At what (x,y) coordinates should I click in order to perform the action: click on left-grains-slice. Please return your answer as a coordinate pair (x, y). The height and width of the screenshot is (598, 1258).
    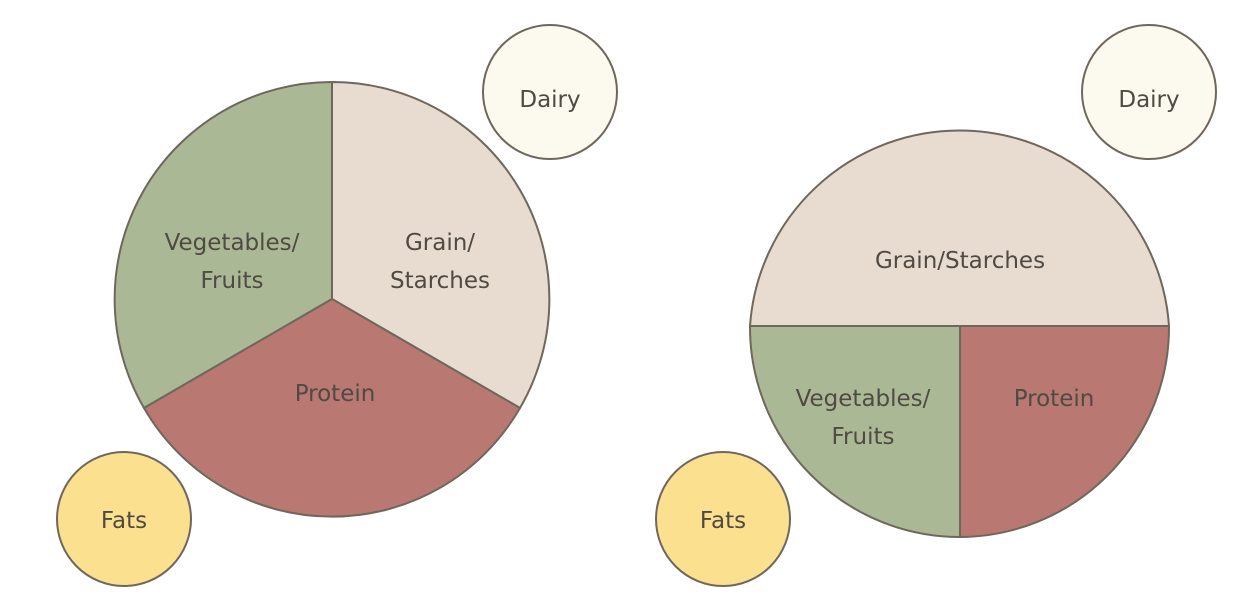
    Looking at the image, I should click on (441, 245).